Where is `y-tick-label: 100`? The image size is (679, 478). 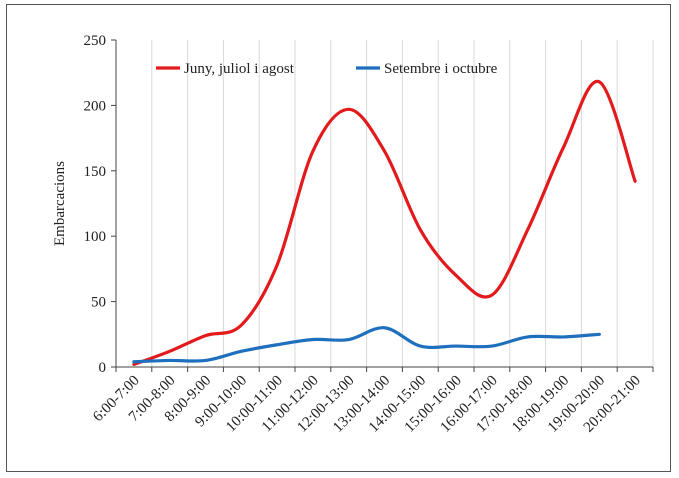
y-tick-label: 100 is located at coordinates (95, 237).